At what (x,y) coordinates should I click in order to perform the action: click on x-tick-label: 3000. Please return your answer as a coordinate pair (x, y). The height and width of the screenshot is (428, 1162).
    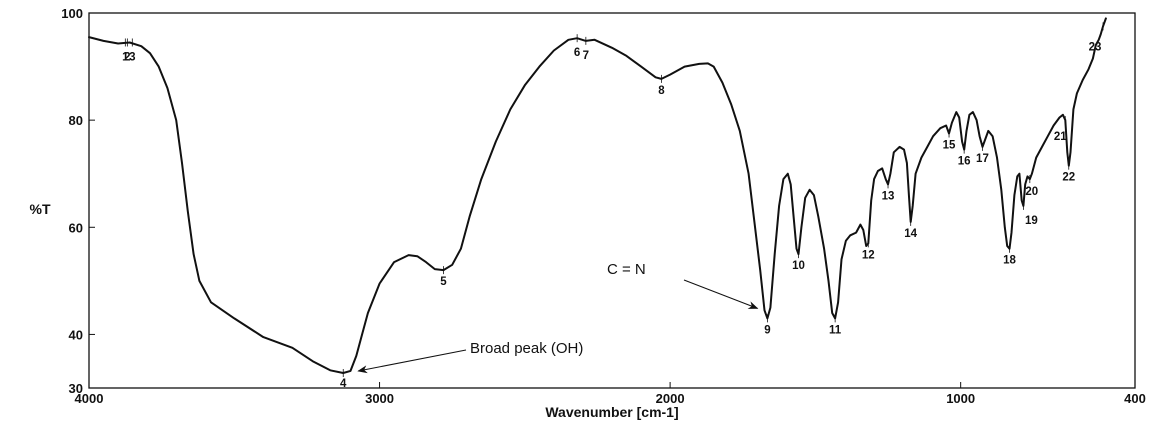
    Looking at the image, I should click on (379, 398).